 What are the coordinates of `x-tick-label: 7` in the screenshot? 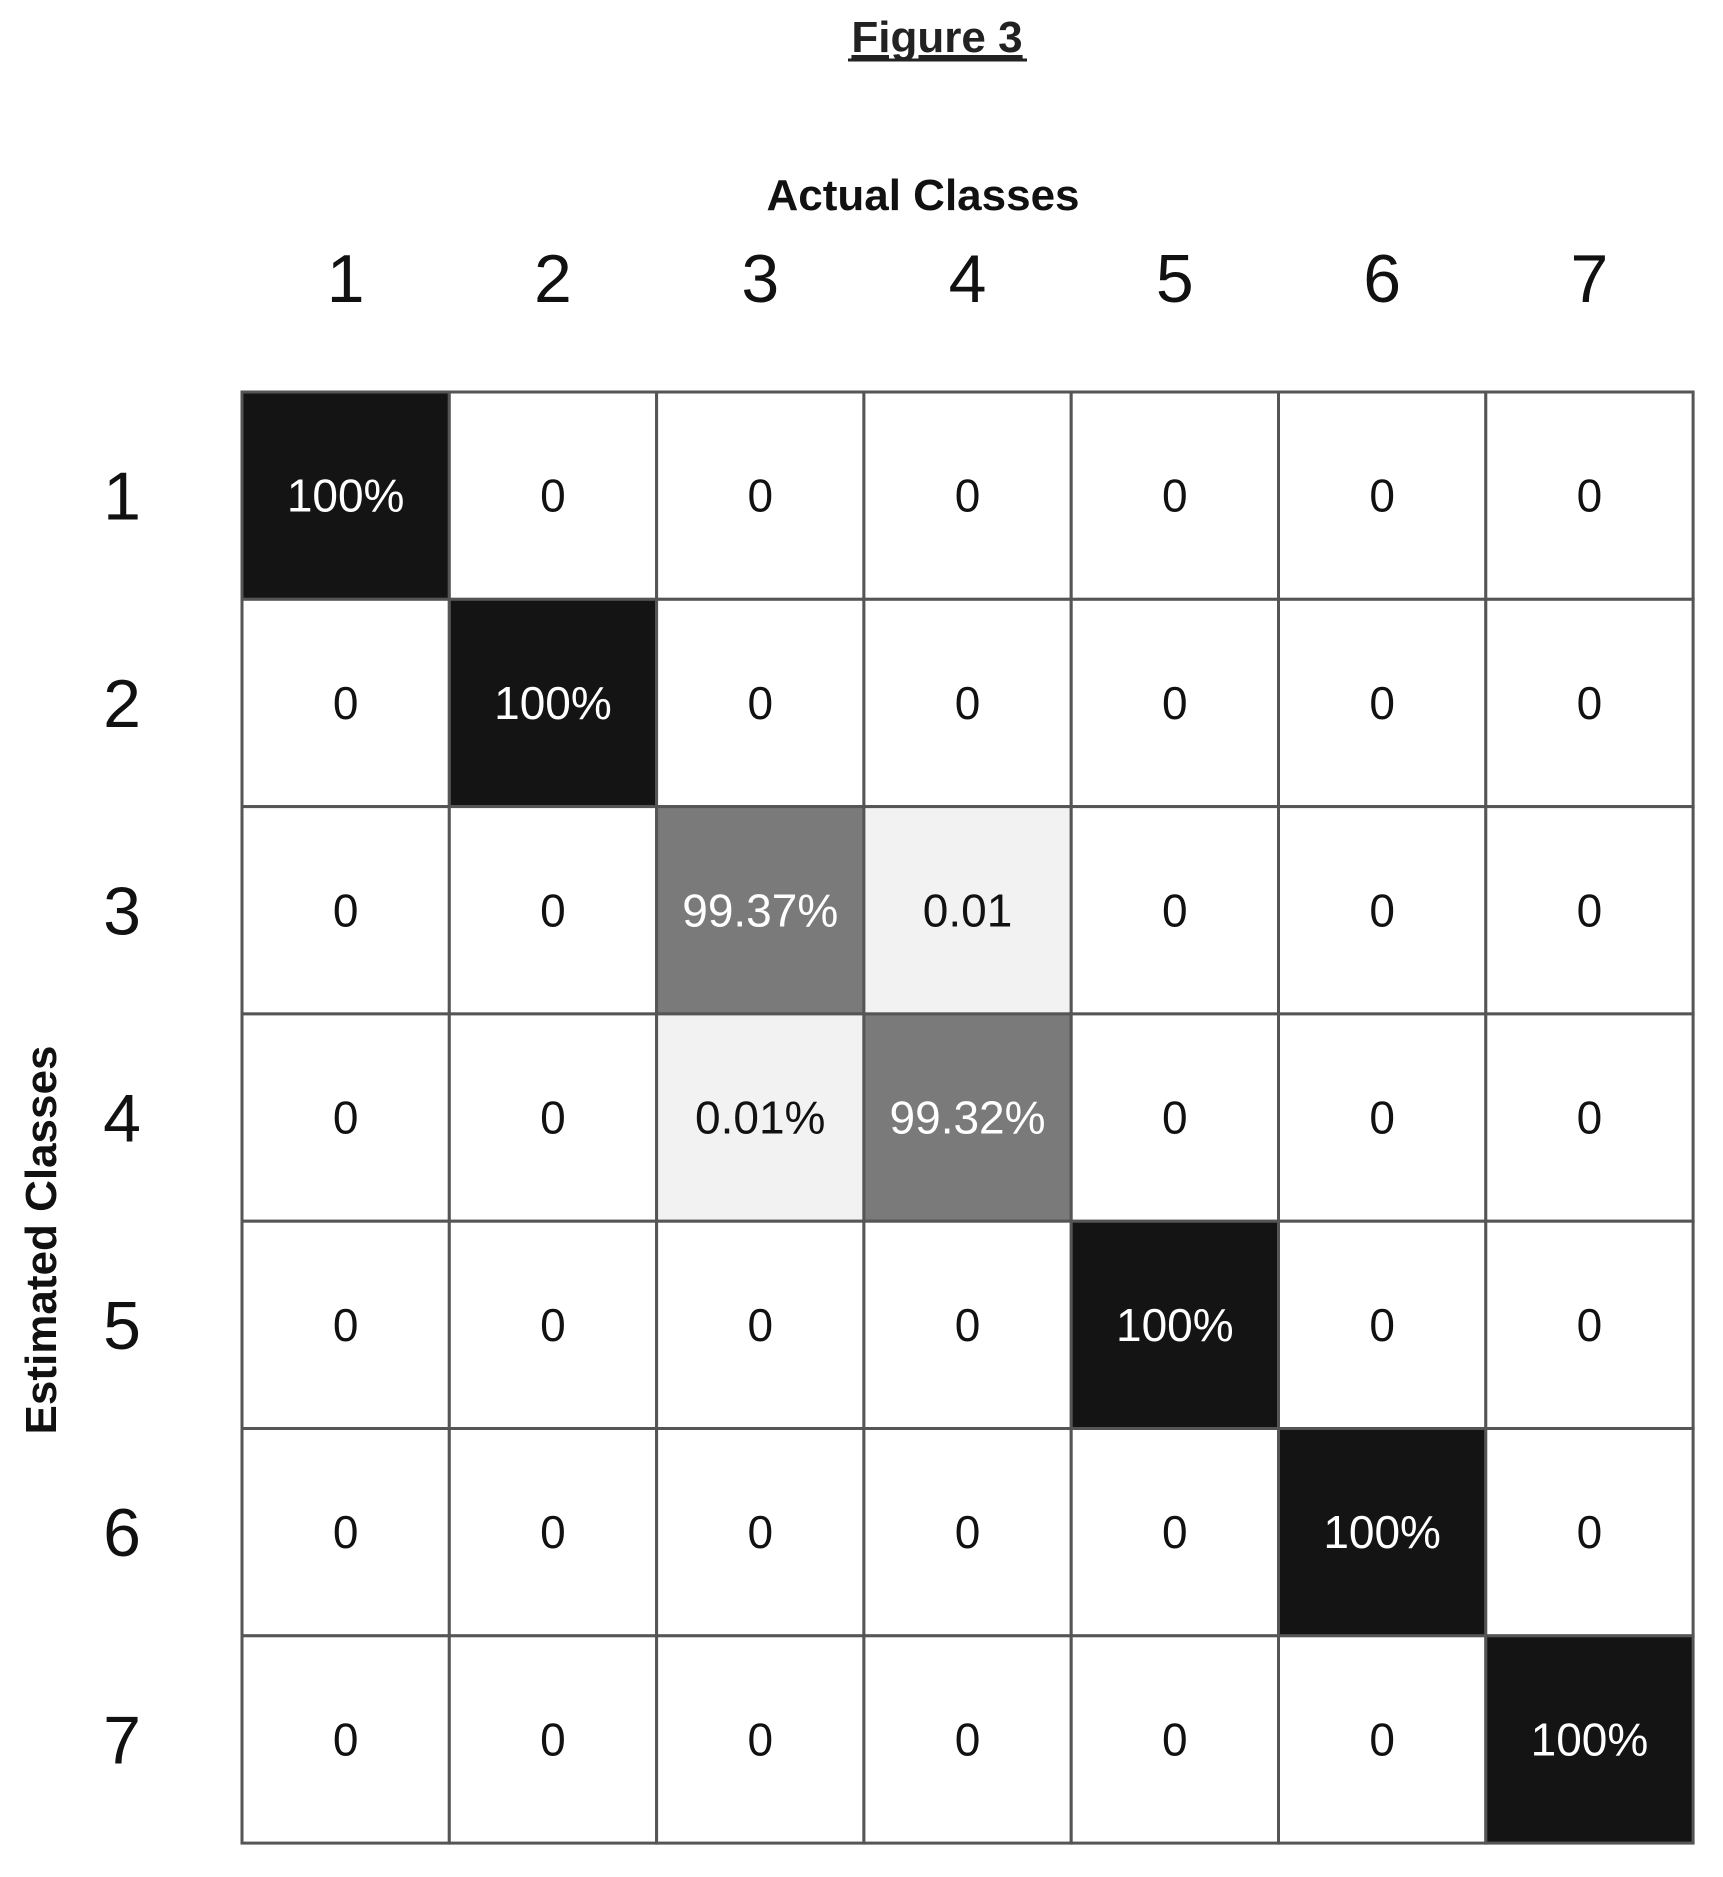 It's located at (1590, 279).